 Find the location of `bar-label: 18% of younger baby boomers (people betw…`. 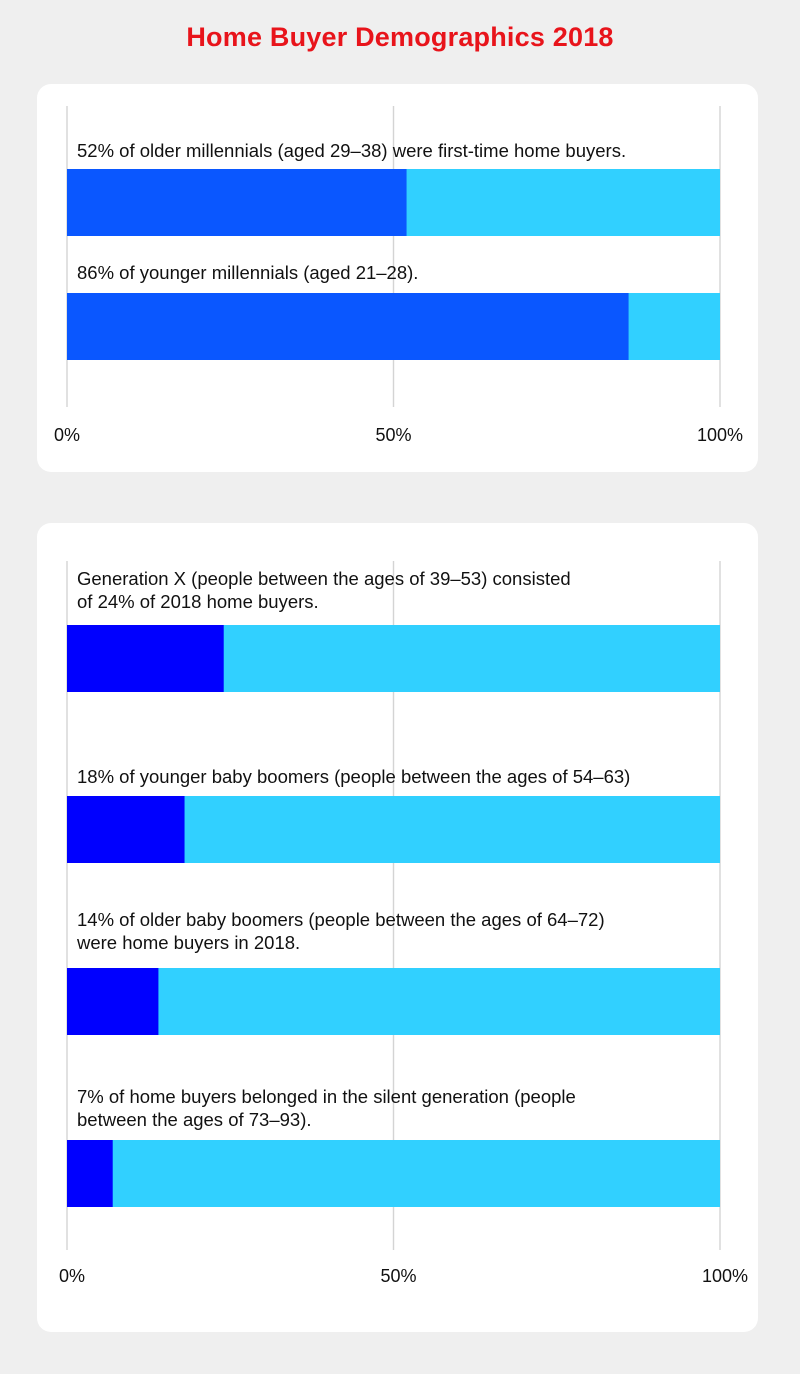

bar-label: 18% of younger baby boomers (people betw… is located at coordinates (354, 776).